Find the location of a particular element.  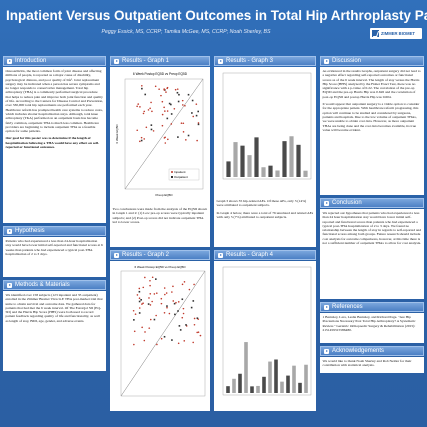

hypothesis-heading: Hypothesis is located at coordinates (54, 231).